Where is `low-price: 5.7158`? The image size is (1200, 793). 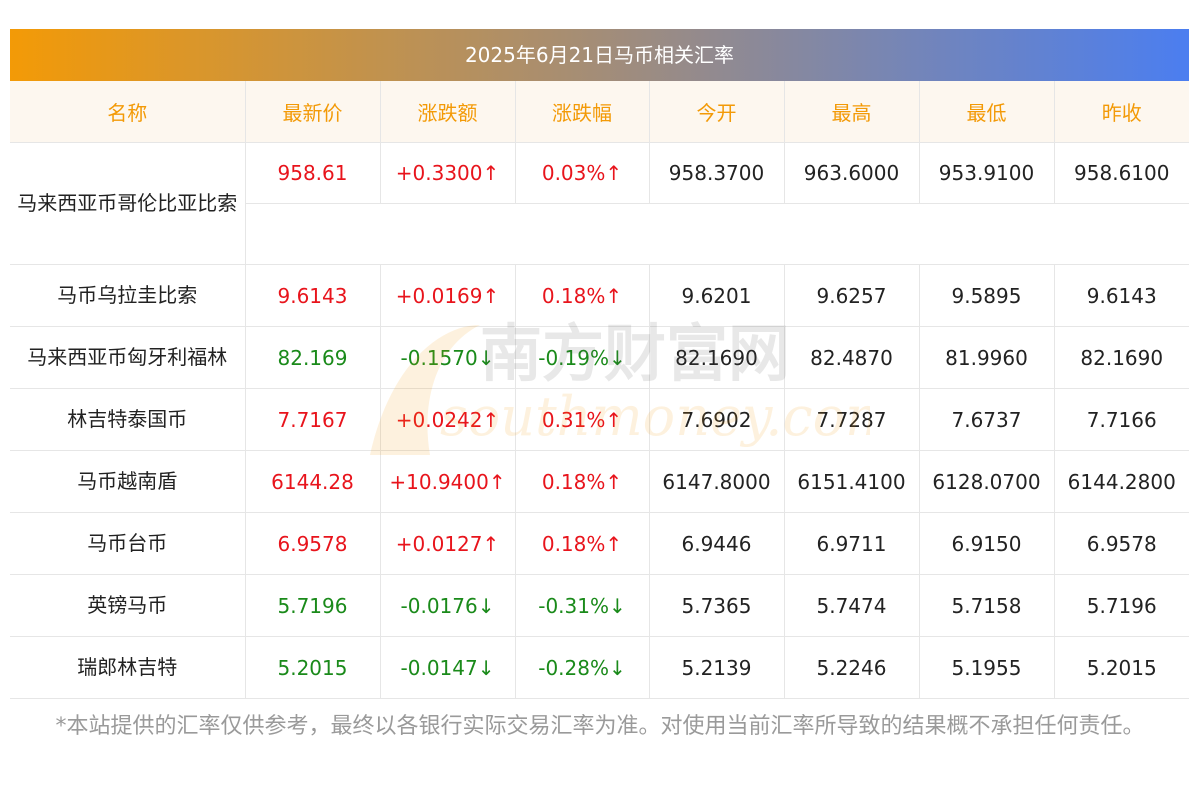 low-price: 5.7158 is located at coordinates (987, 605).